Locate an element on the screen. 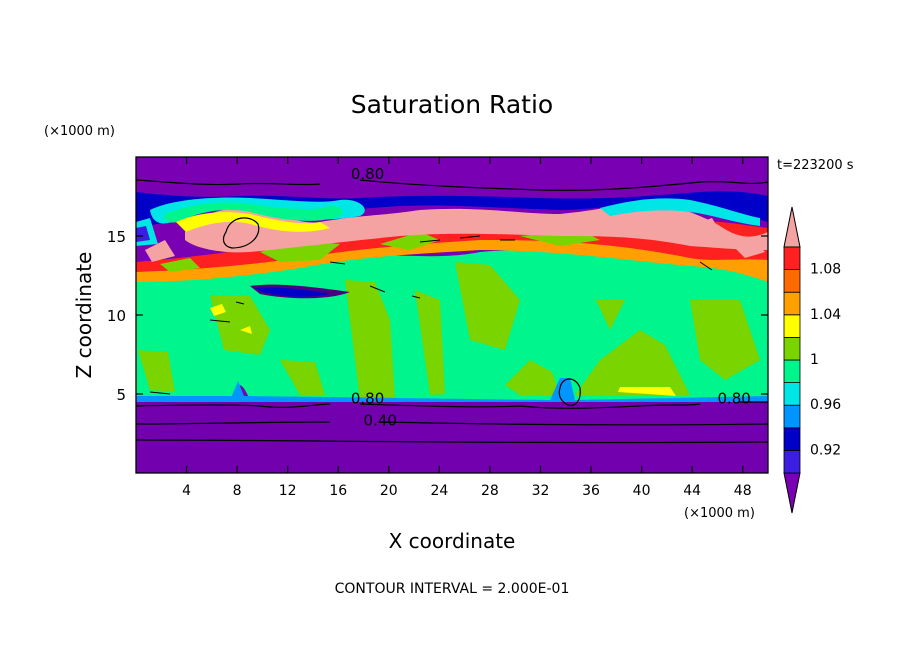 This screenshot has height=654, width=904. x-unit-label: (×1000 m) is located at coordinates (719, 513).